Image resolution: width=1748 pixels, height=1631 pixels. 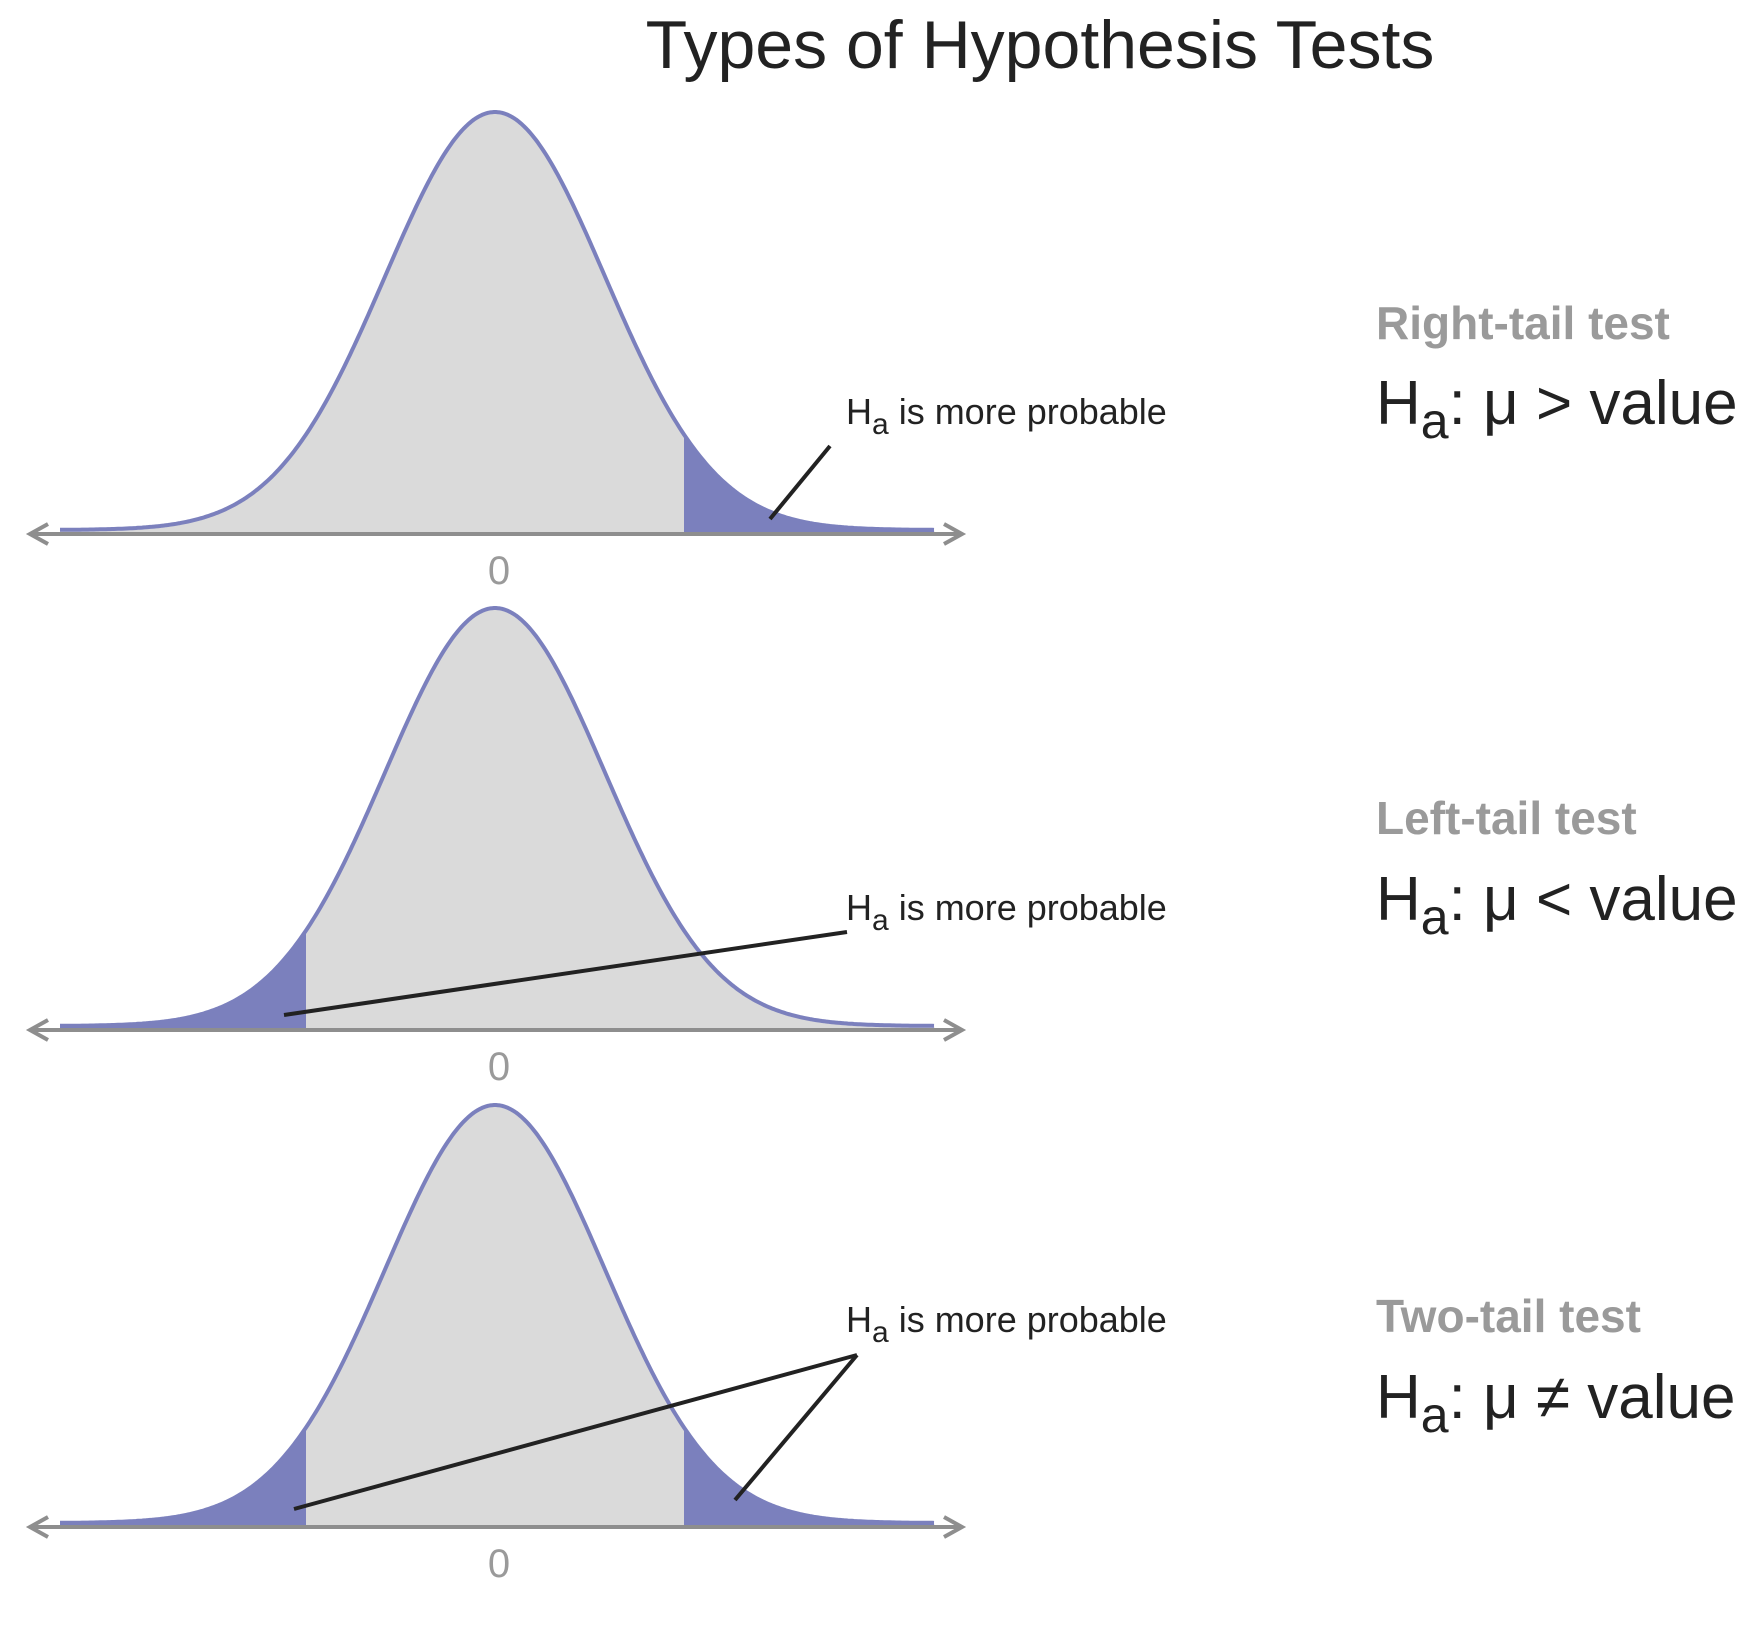 I want to click on test-name: Left-tail test, so click(x=1506, y=818).